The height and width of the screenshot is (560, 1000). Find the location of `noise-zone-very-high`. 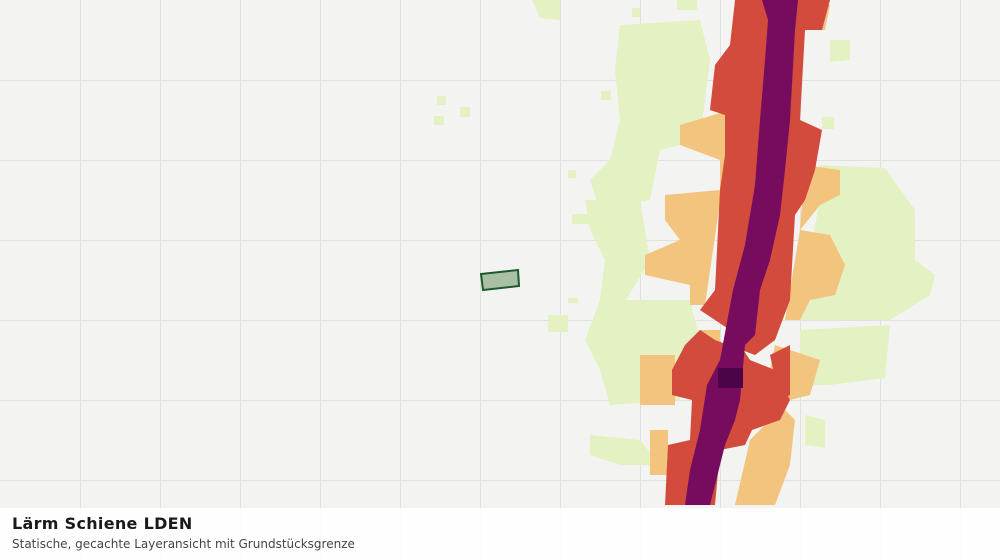

noise-zone-very-high is located at coordinates (741, 252).